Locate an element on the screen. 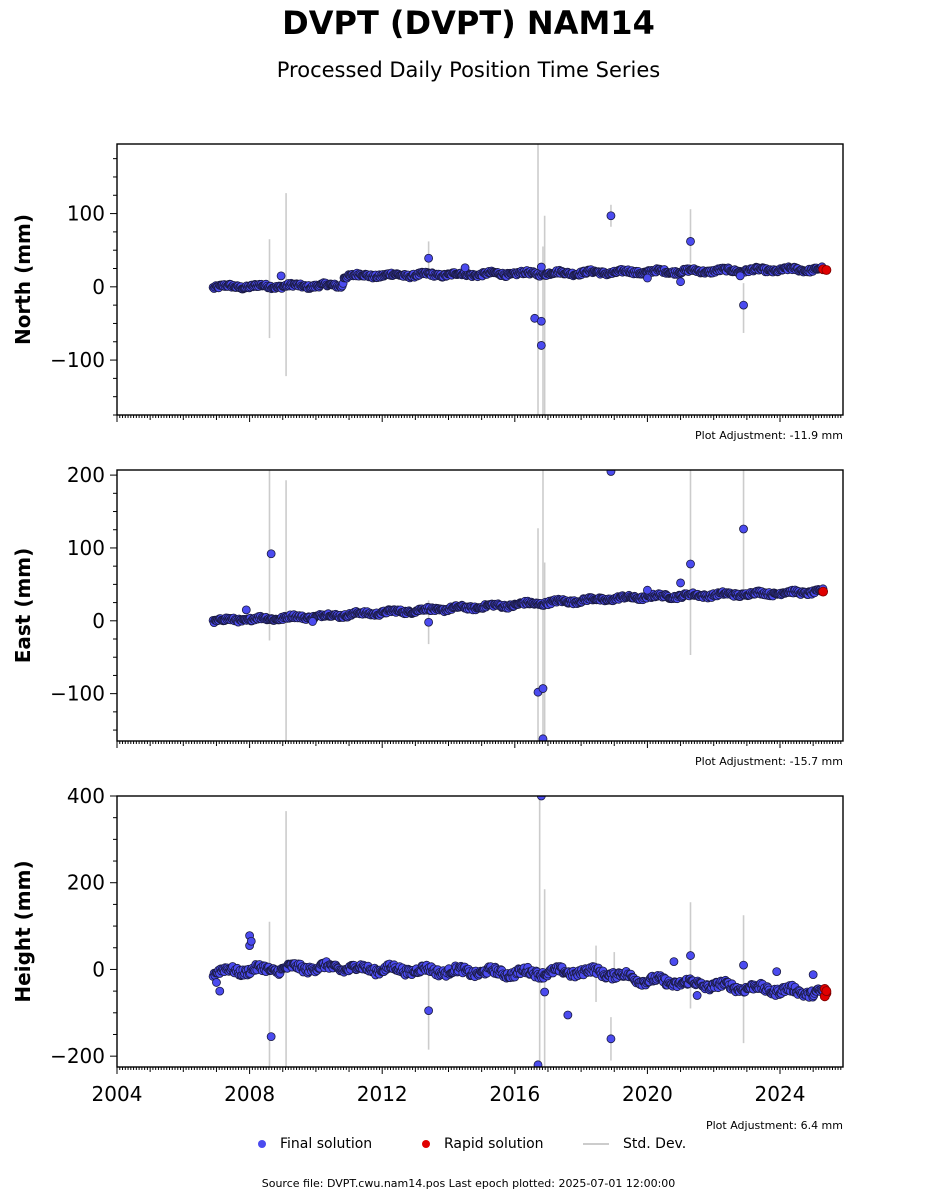 This screenshot has width=937, height=1200. x-tick-label: 2016 is located at coordinates (514, 1094).